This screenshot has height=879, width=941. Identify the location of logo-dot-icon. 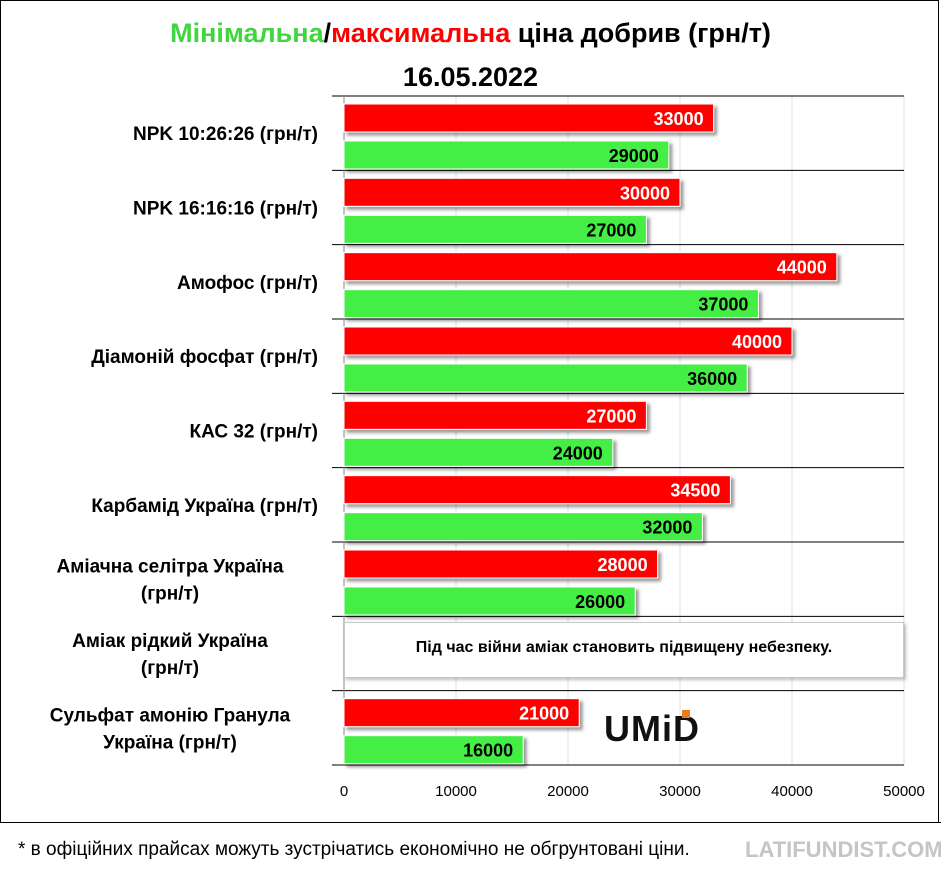
(686, 714).